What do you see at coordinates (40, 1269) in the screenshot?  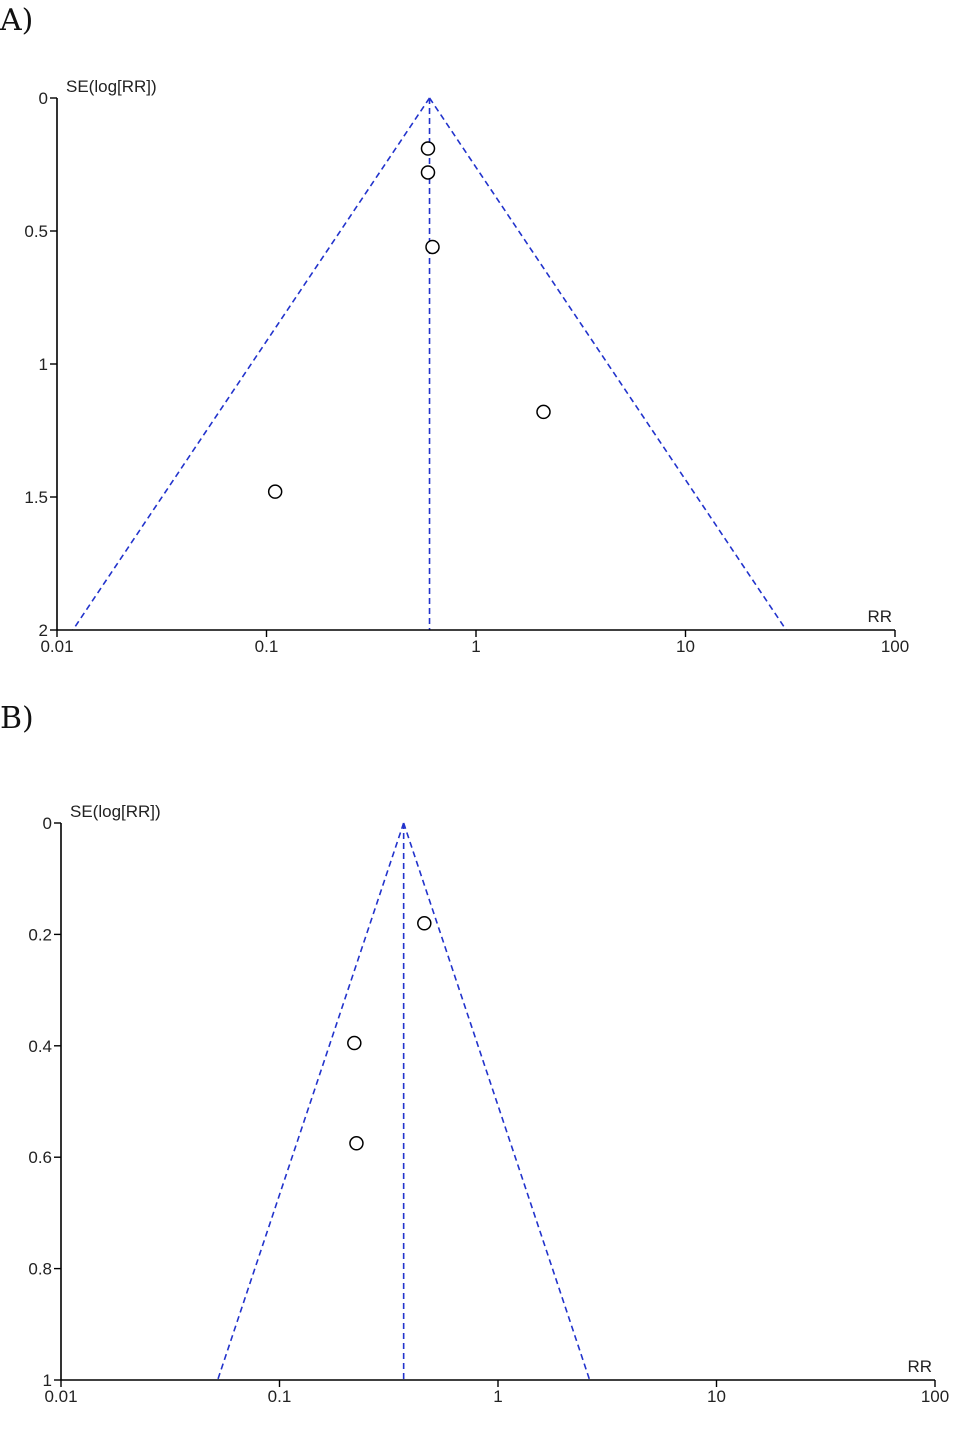 I see `y-tick-label: 0.8` at bounding box center [40, 1269].